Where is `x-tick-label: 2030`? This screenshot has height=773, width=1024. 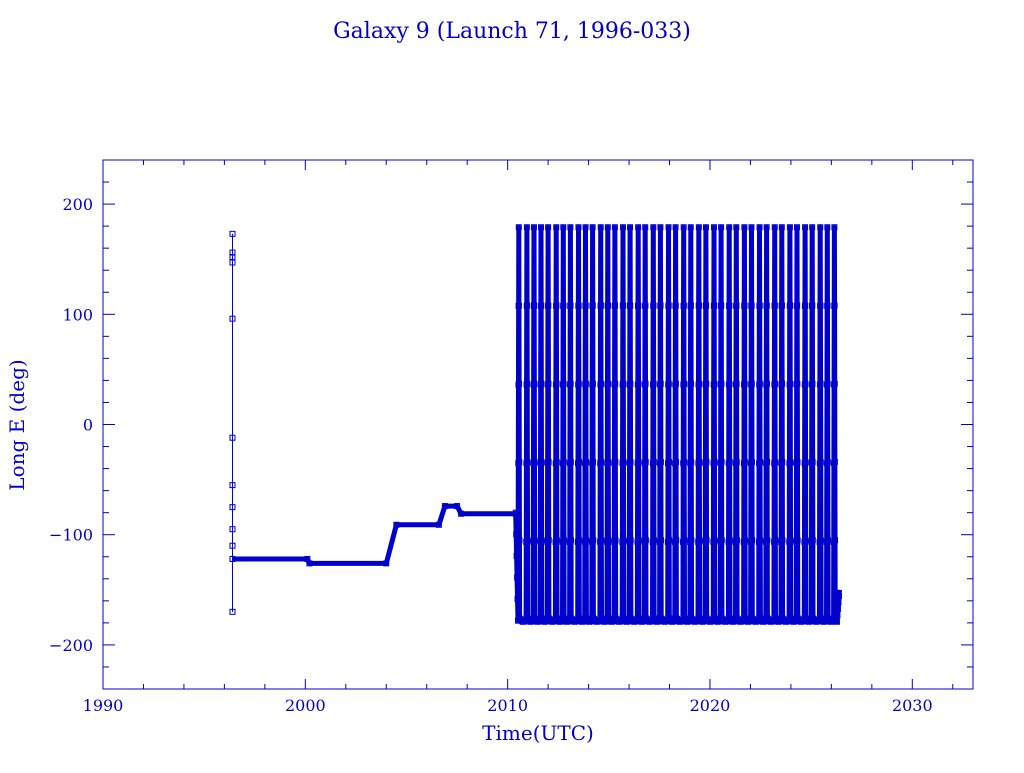 x-tick-label: 2030 is located at coordinates (912, 705).